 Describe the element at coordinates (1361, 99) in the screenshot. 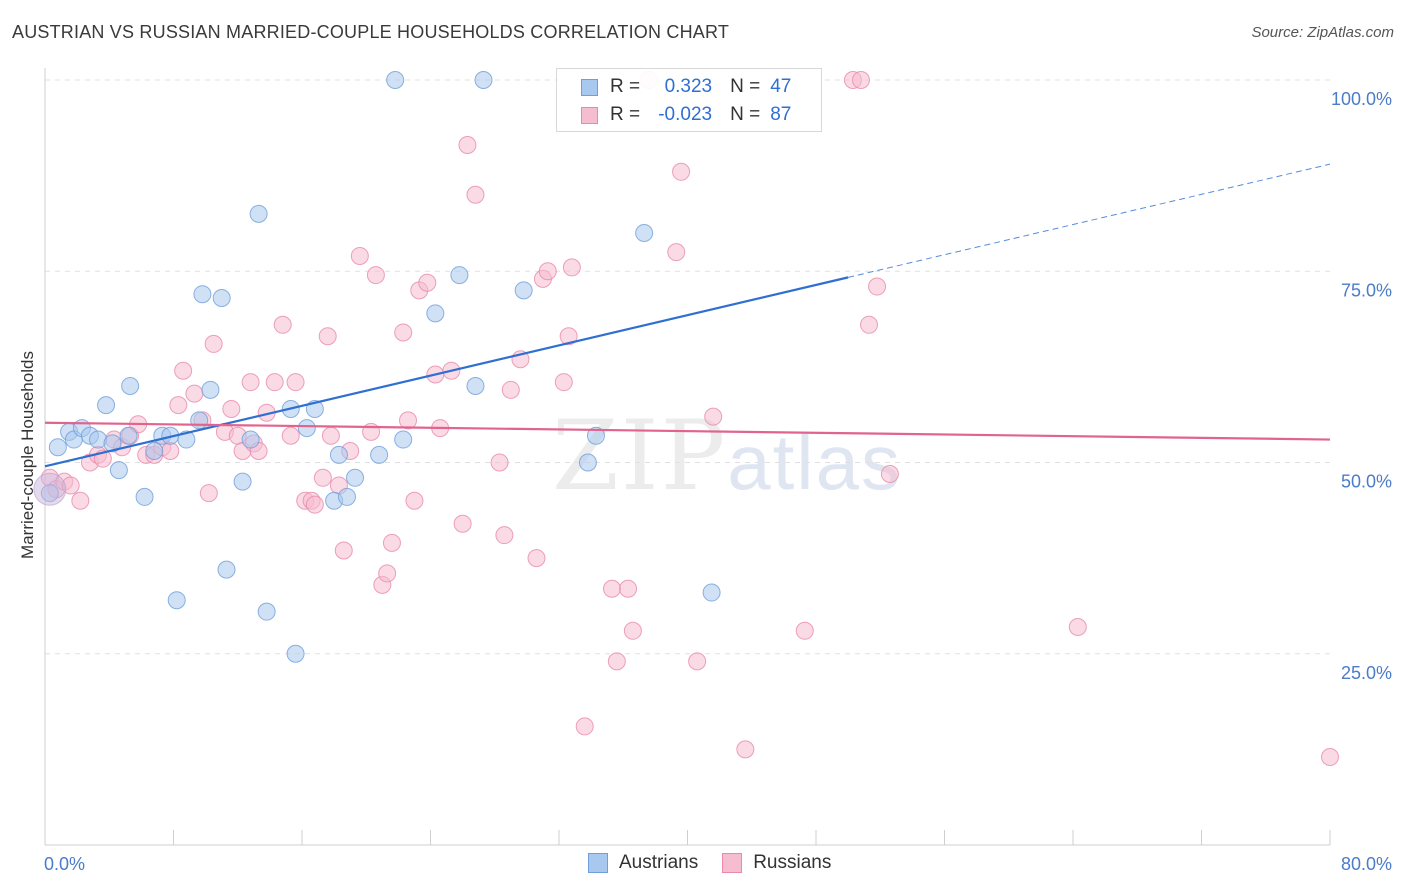

I see `y-tick-label-100: 100.0%` at that location.